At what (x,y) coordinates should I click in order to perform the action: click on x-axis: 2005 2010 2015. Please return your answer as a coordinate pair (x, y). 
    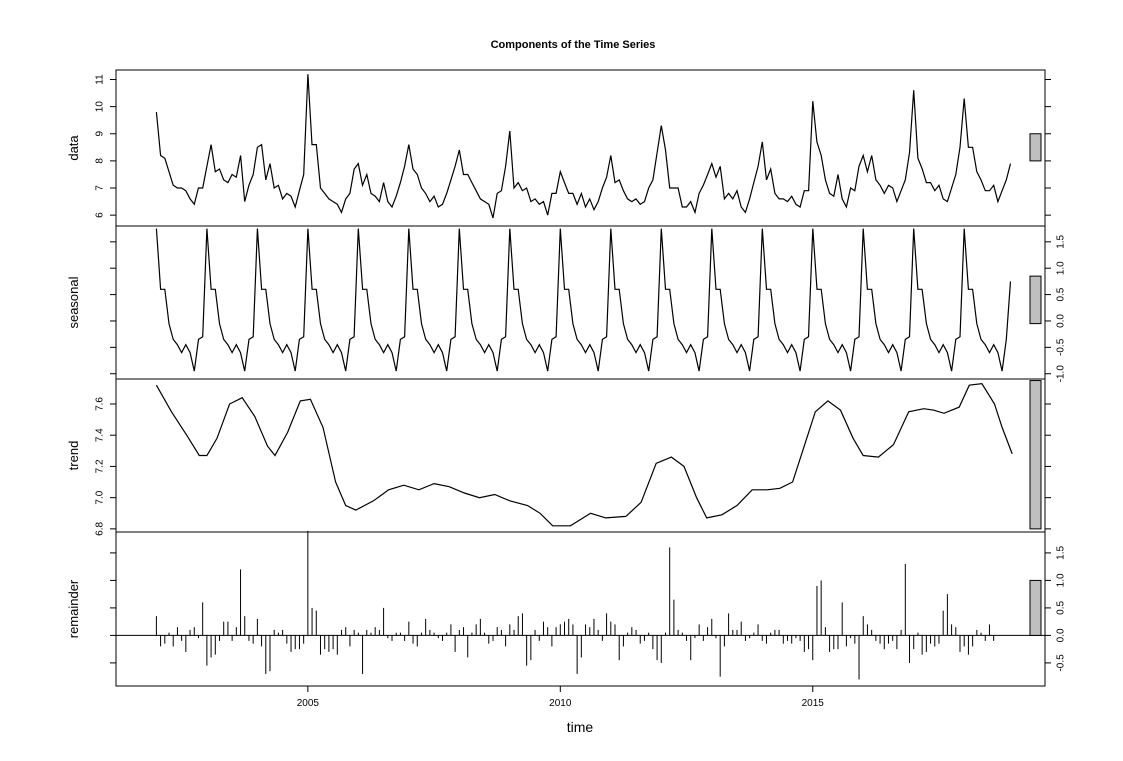
    Looking at the image, I should click on (561, 697).